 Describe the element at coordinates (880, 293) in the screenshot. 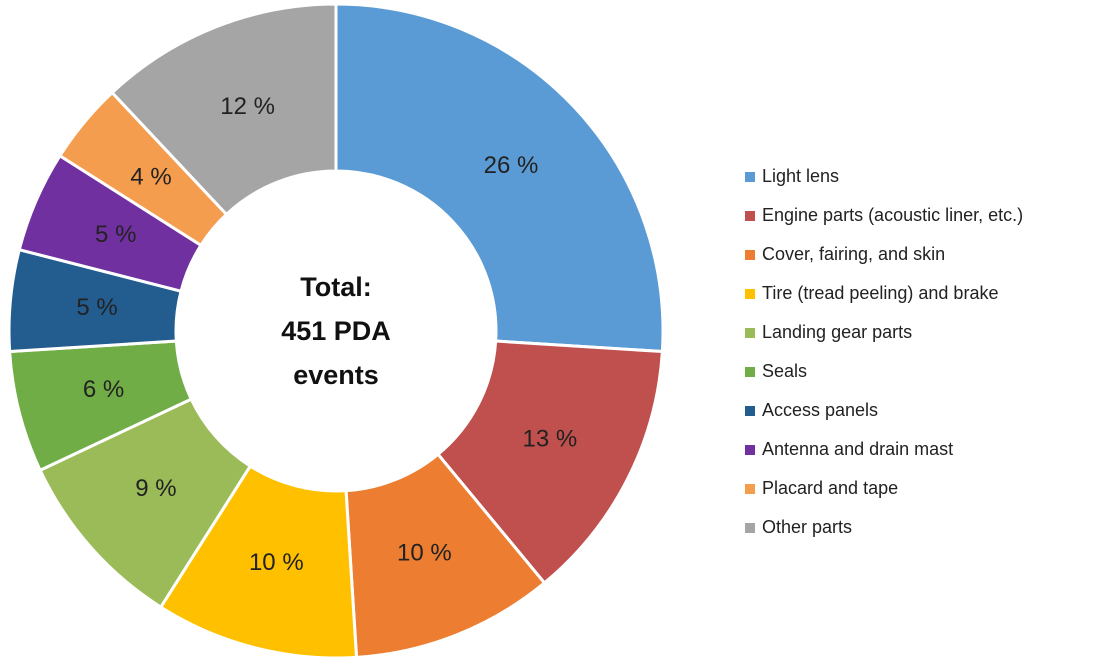

I see `legend-label: Tire (tread peeling) and brake` at that location.